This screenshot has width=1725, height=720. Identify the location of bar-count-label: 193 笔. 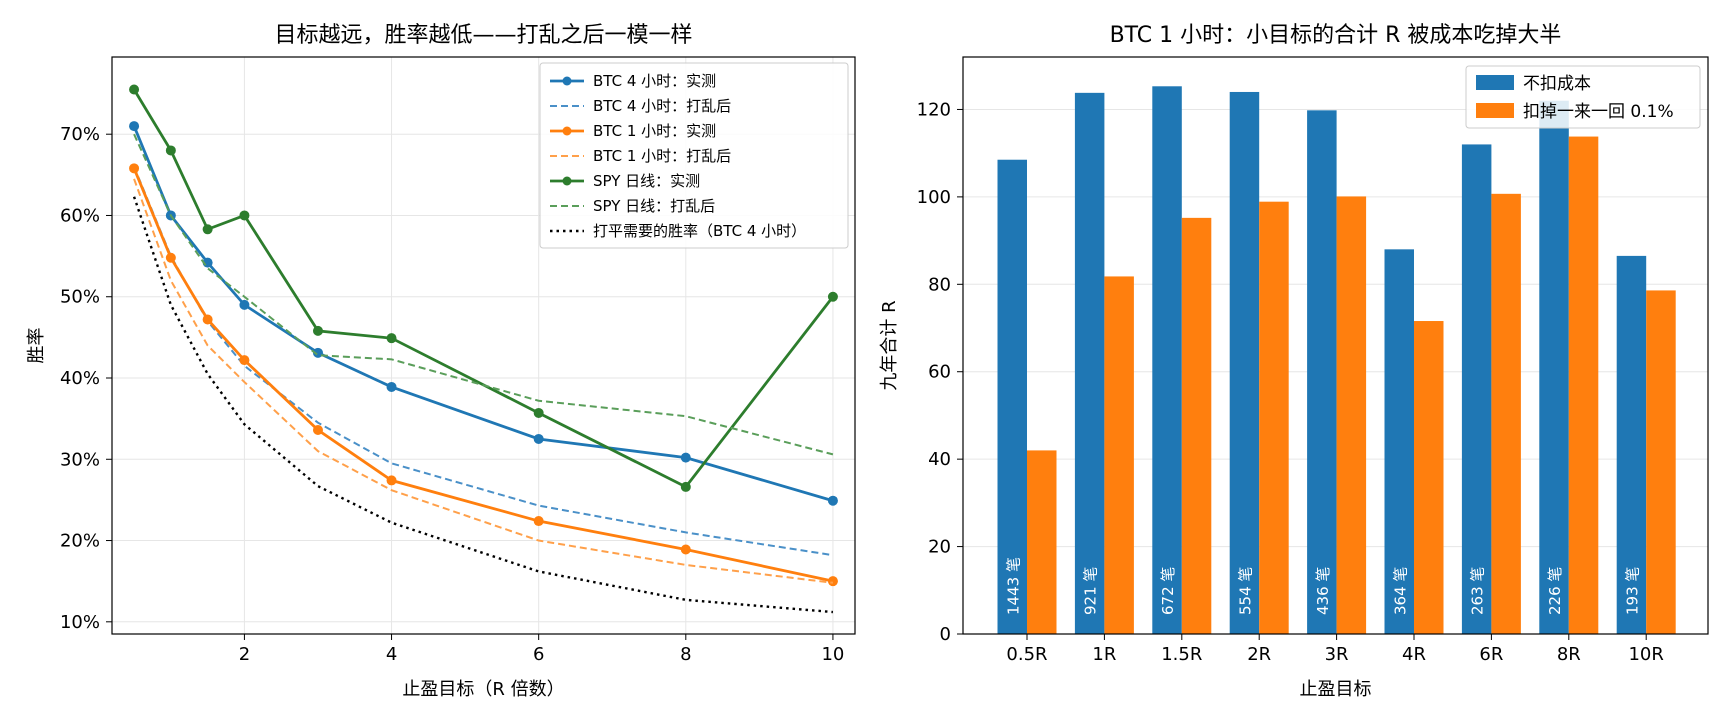
(1632, 591).